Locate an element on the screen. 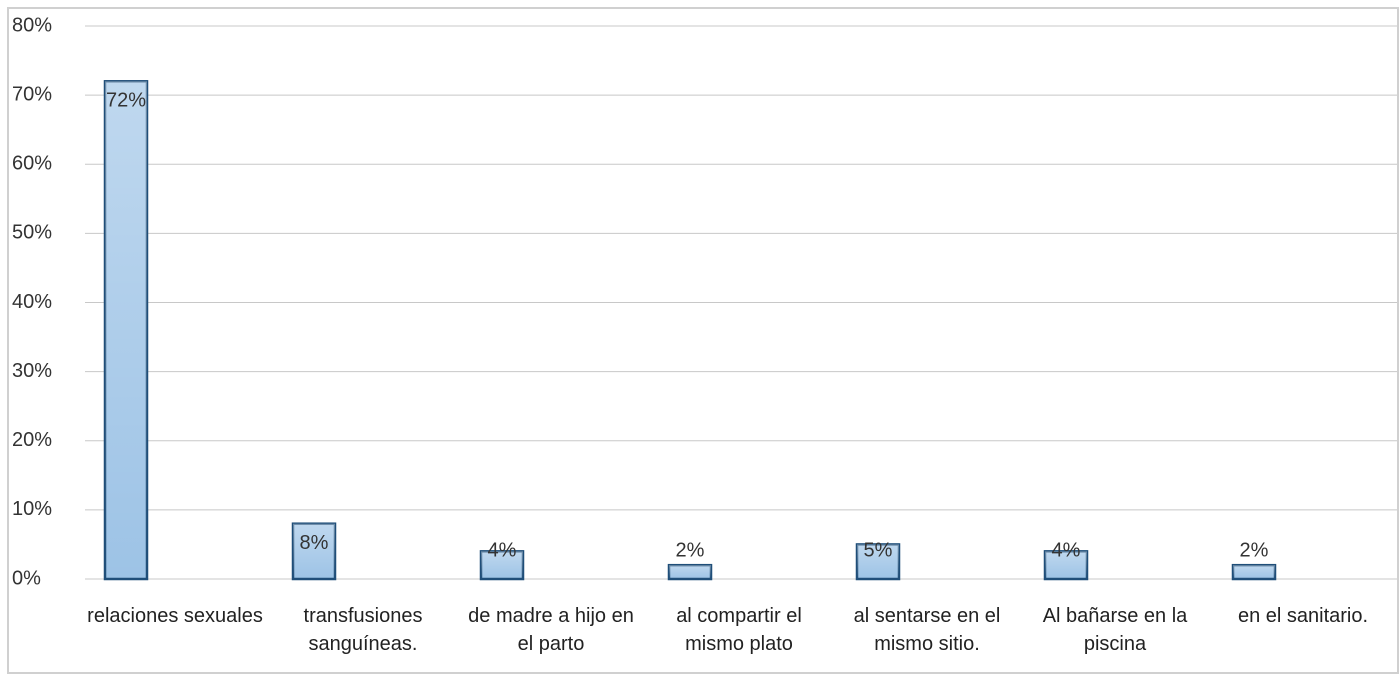 The height and width of the screenshot is (675, 1400). y-tick-label: 60% is located at coordinates (32, 164).